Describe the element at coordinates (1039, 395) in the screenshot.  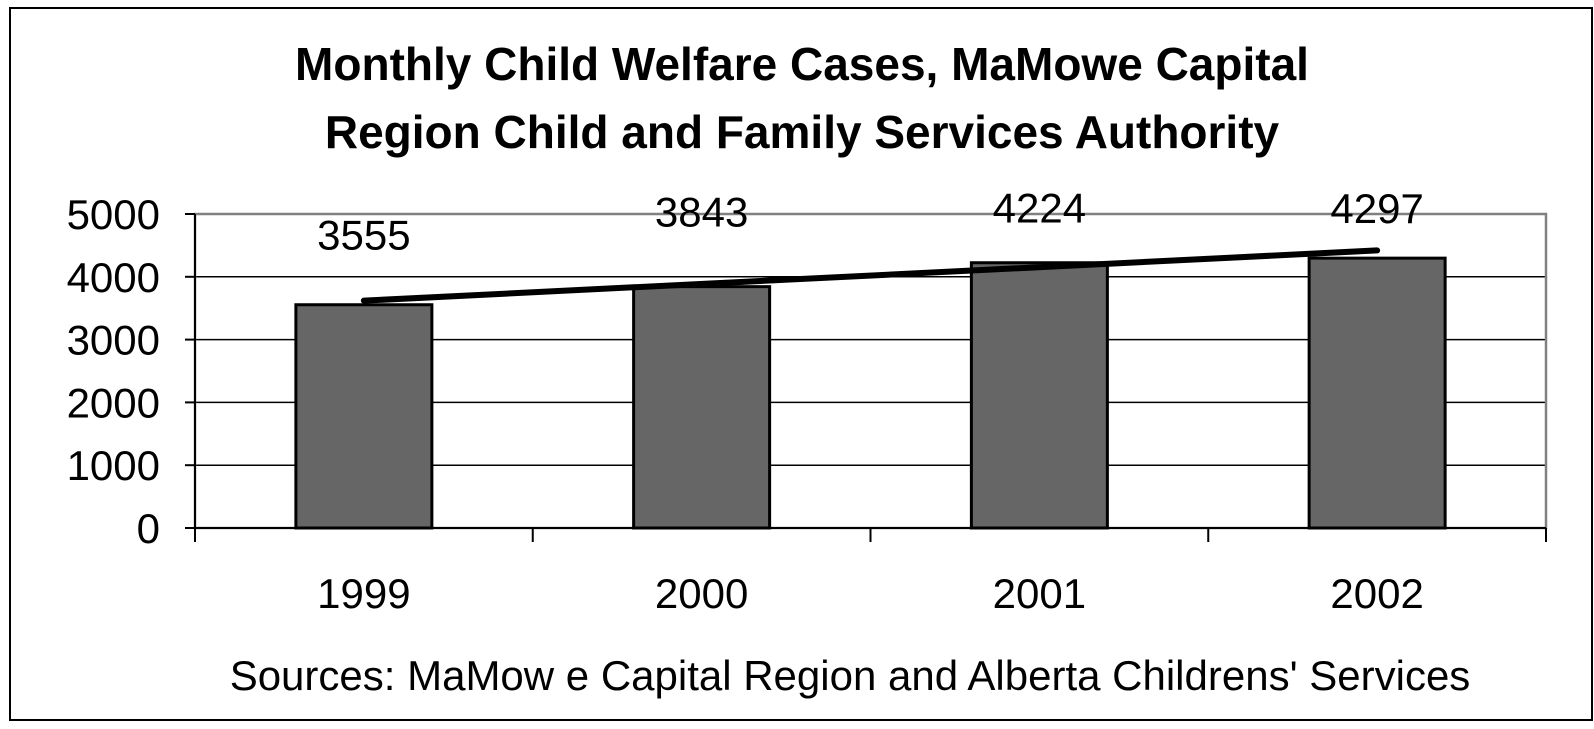
I see `bar-2001` at that location.